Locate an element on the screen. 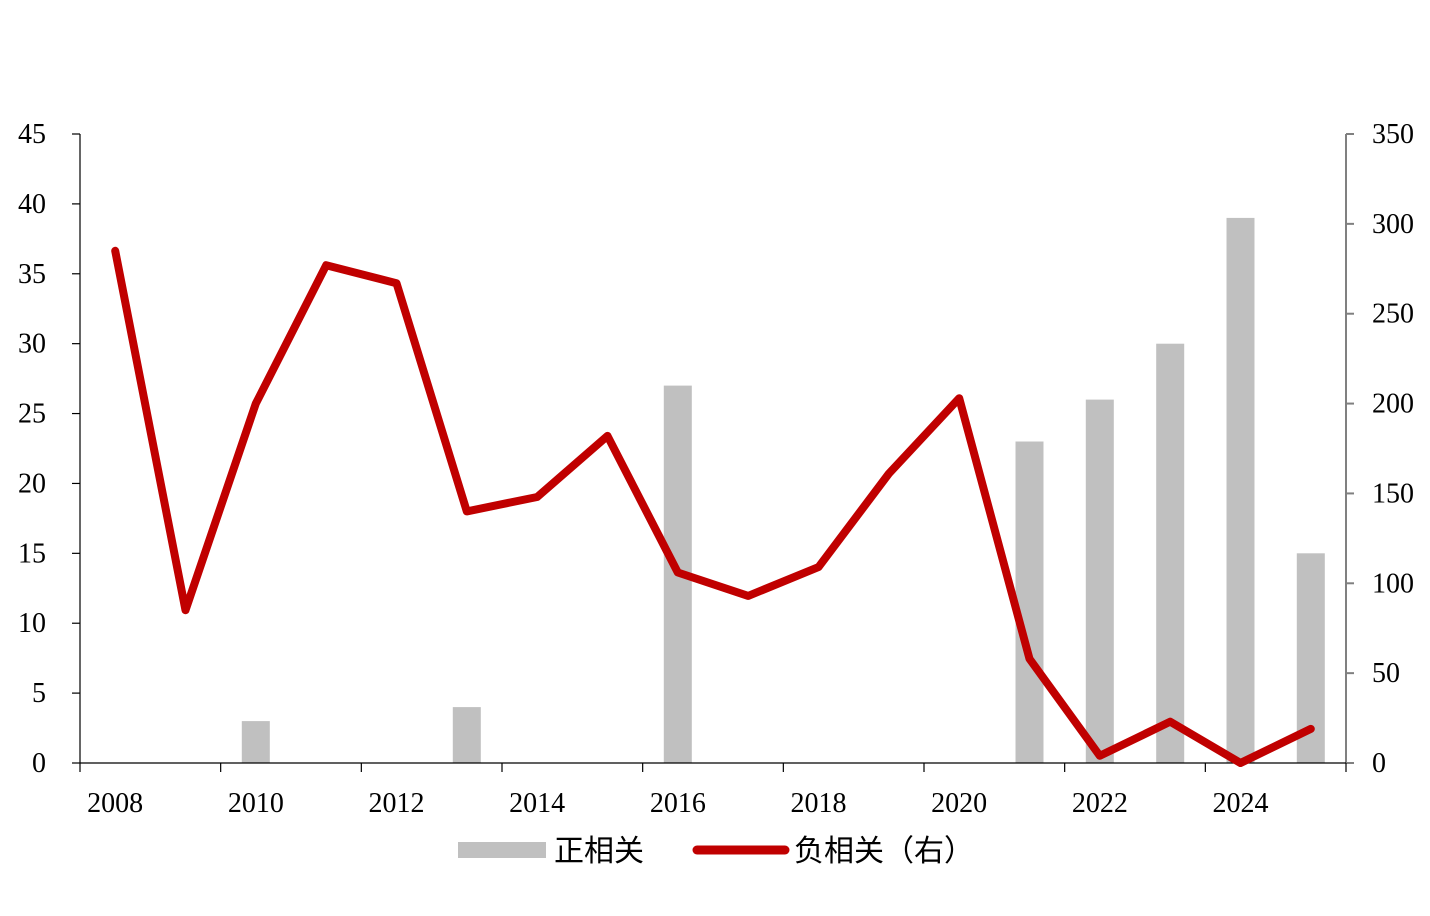 The height and width of the screenshot is (916, 1430). y-right-tick-label: 150 is located at coordinates (1393, 493).